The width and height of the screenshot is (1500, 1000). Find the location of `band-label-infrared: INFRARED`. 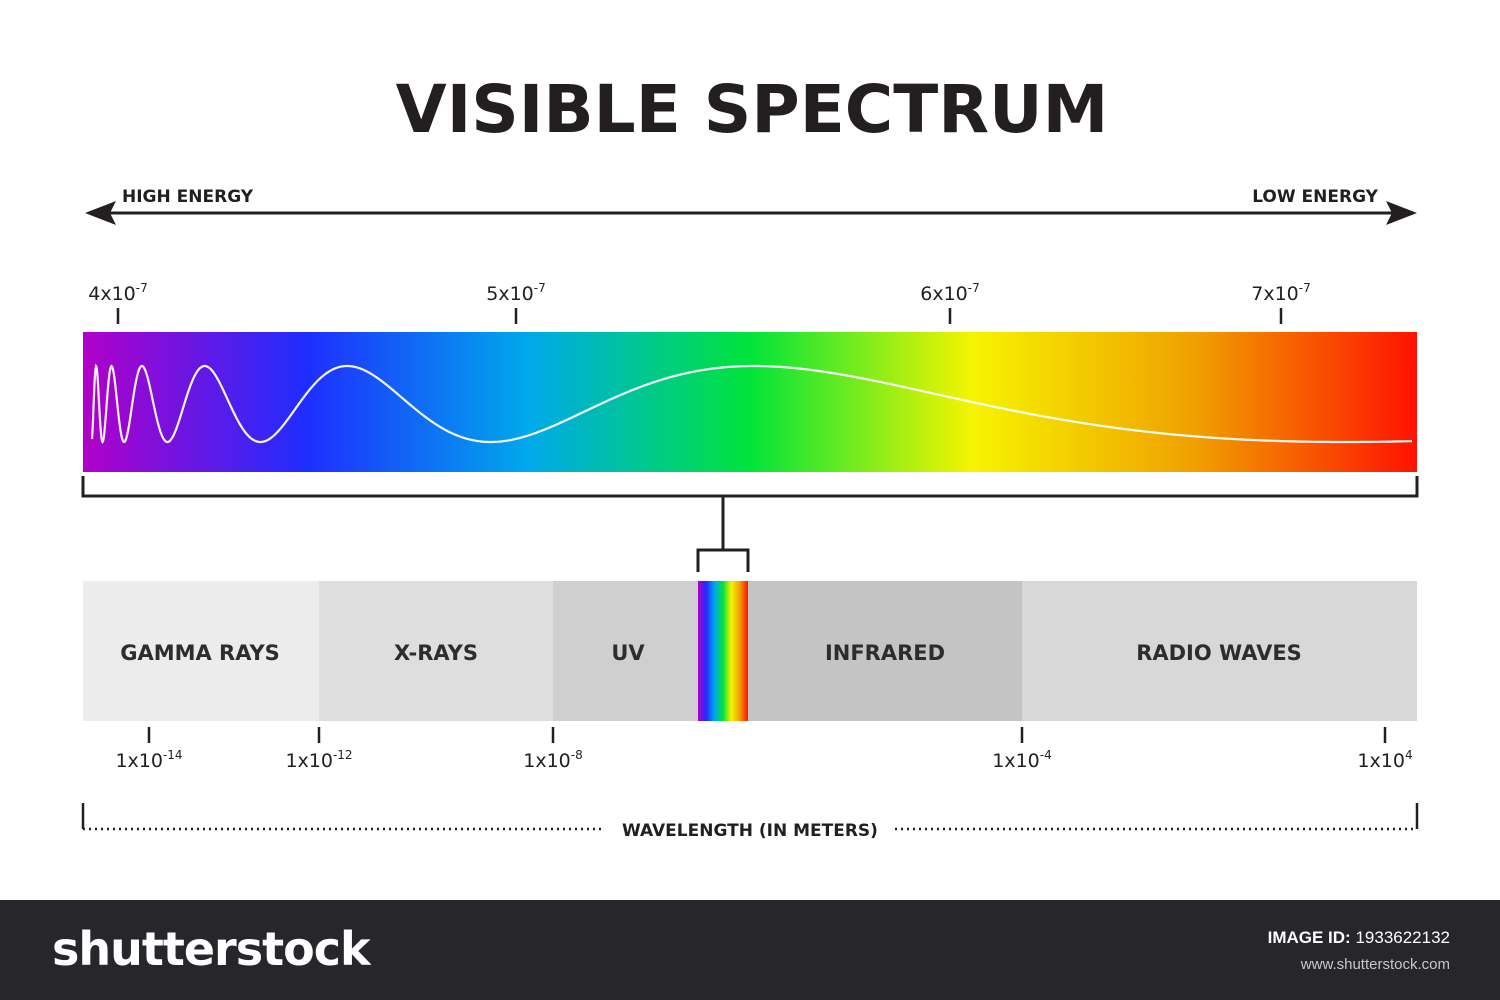

band-label-infrared: INFRARED is located at coordinates (885, 653).